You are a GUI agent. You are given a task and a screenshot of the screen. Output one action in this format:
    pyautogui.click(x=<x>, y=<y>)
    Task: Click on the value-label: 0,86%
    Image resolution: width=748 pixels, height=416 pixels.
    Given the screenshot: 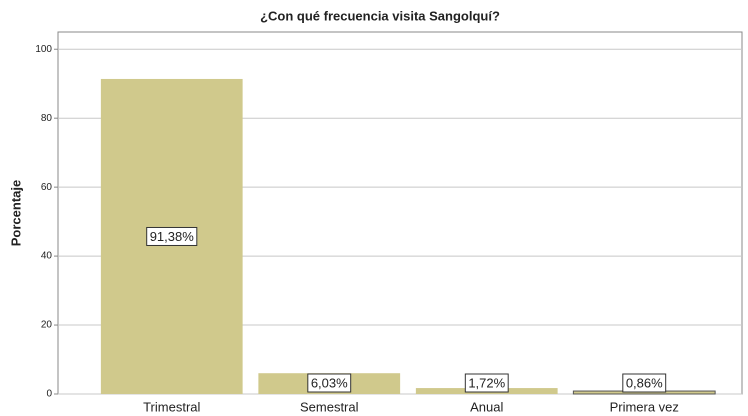 What is the action you would take?
    pyautogui.click(x=644, y=382)
    